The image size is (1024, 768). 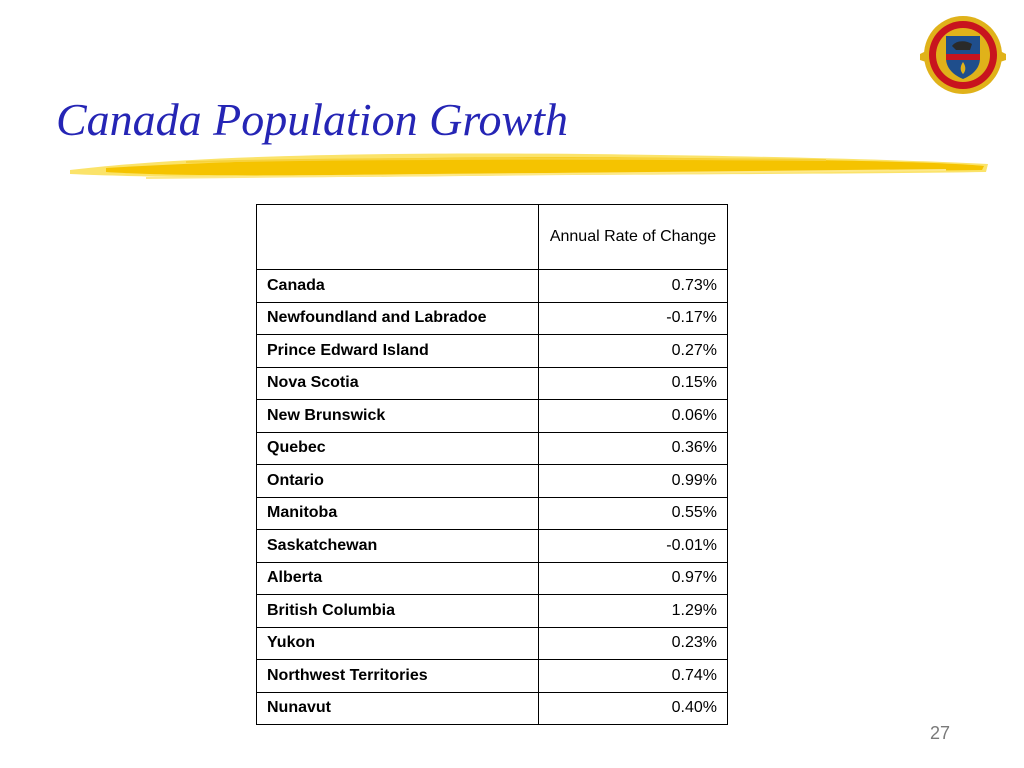 What do you see at coordinates (506, 160) in the screenshot?
I see `underline-stroke-streak` at bounding box center [506, 160].